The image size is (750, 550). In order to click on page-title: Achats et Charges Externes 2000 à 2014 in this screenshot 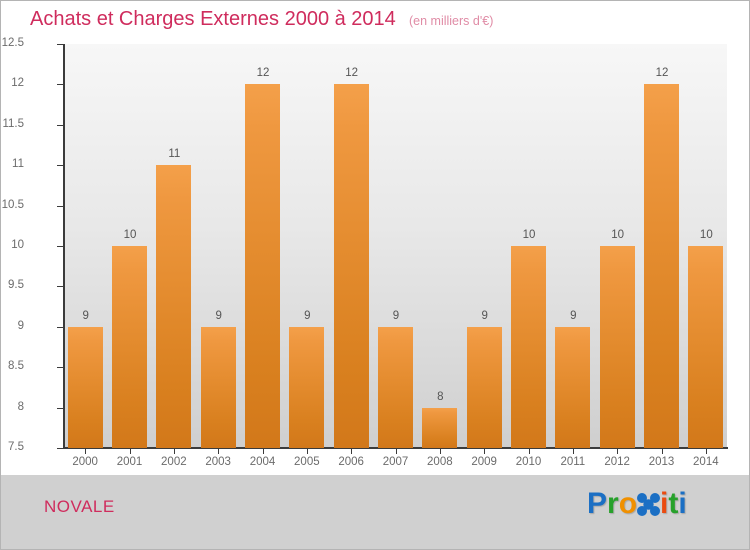, I will do `click(213, 19)`.